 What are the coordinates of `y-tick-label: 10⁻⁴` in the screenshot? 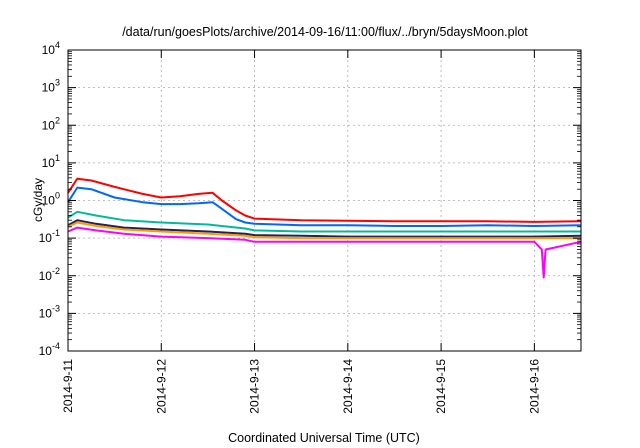 It's located at (49, 349).